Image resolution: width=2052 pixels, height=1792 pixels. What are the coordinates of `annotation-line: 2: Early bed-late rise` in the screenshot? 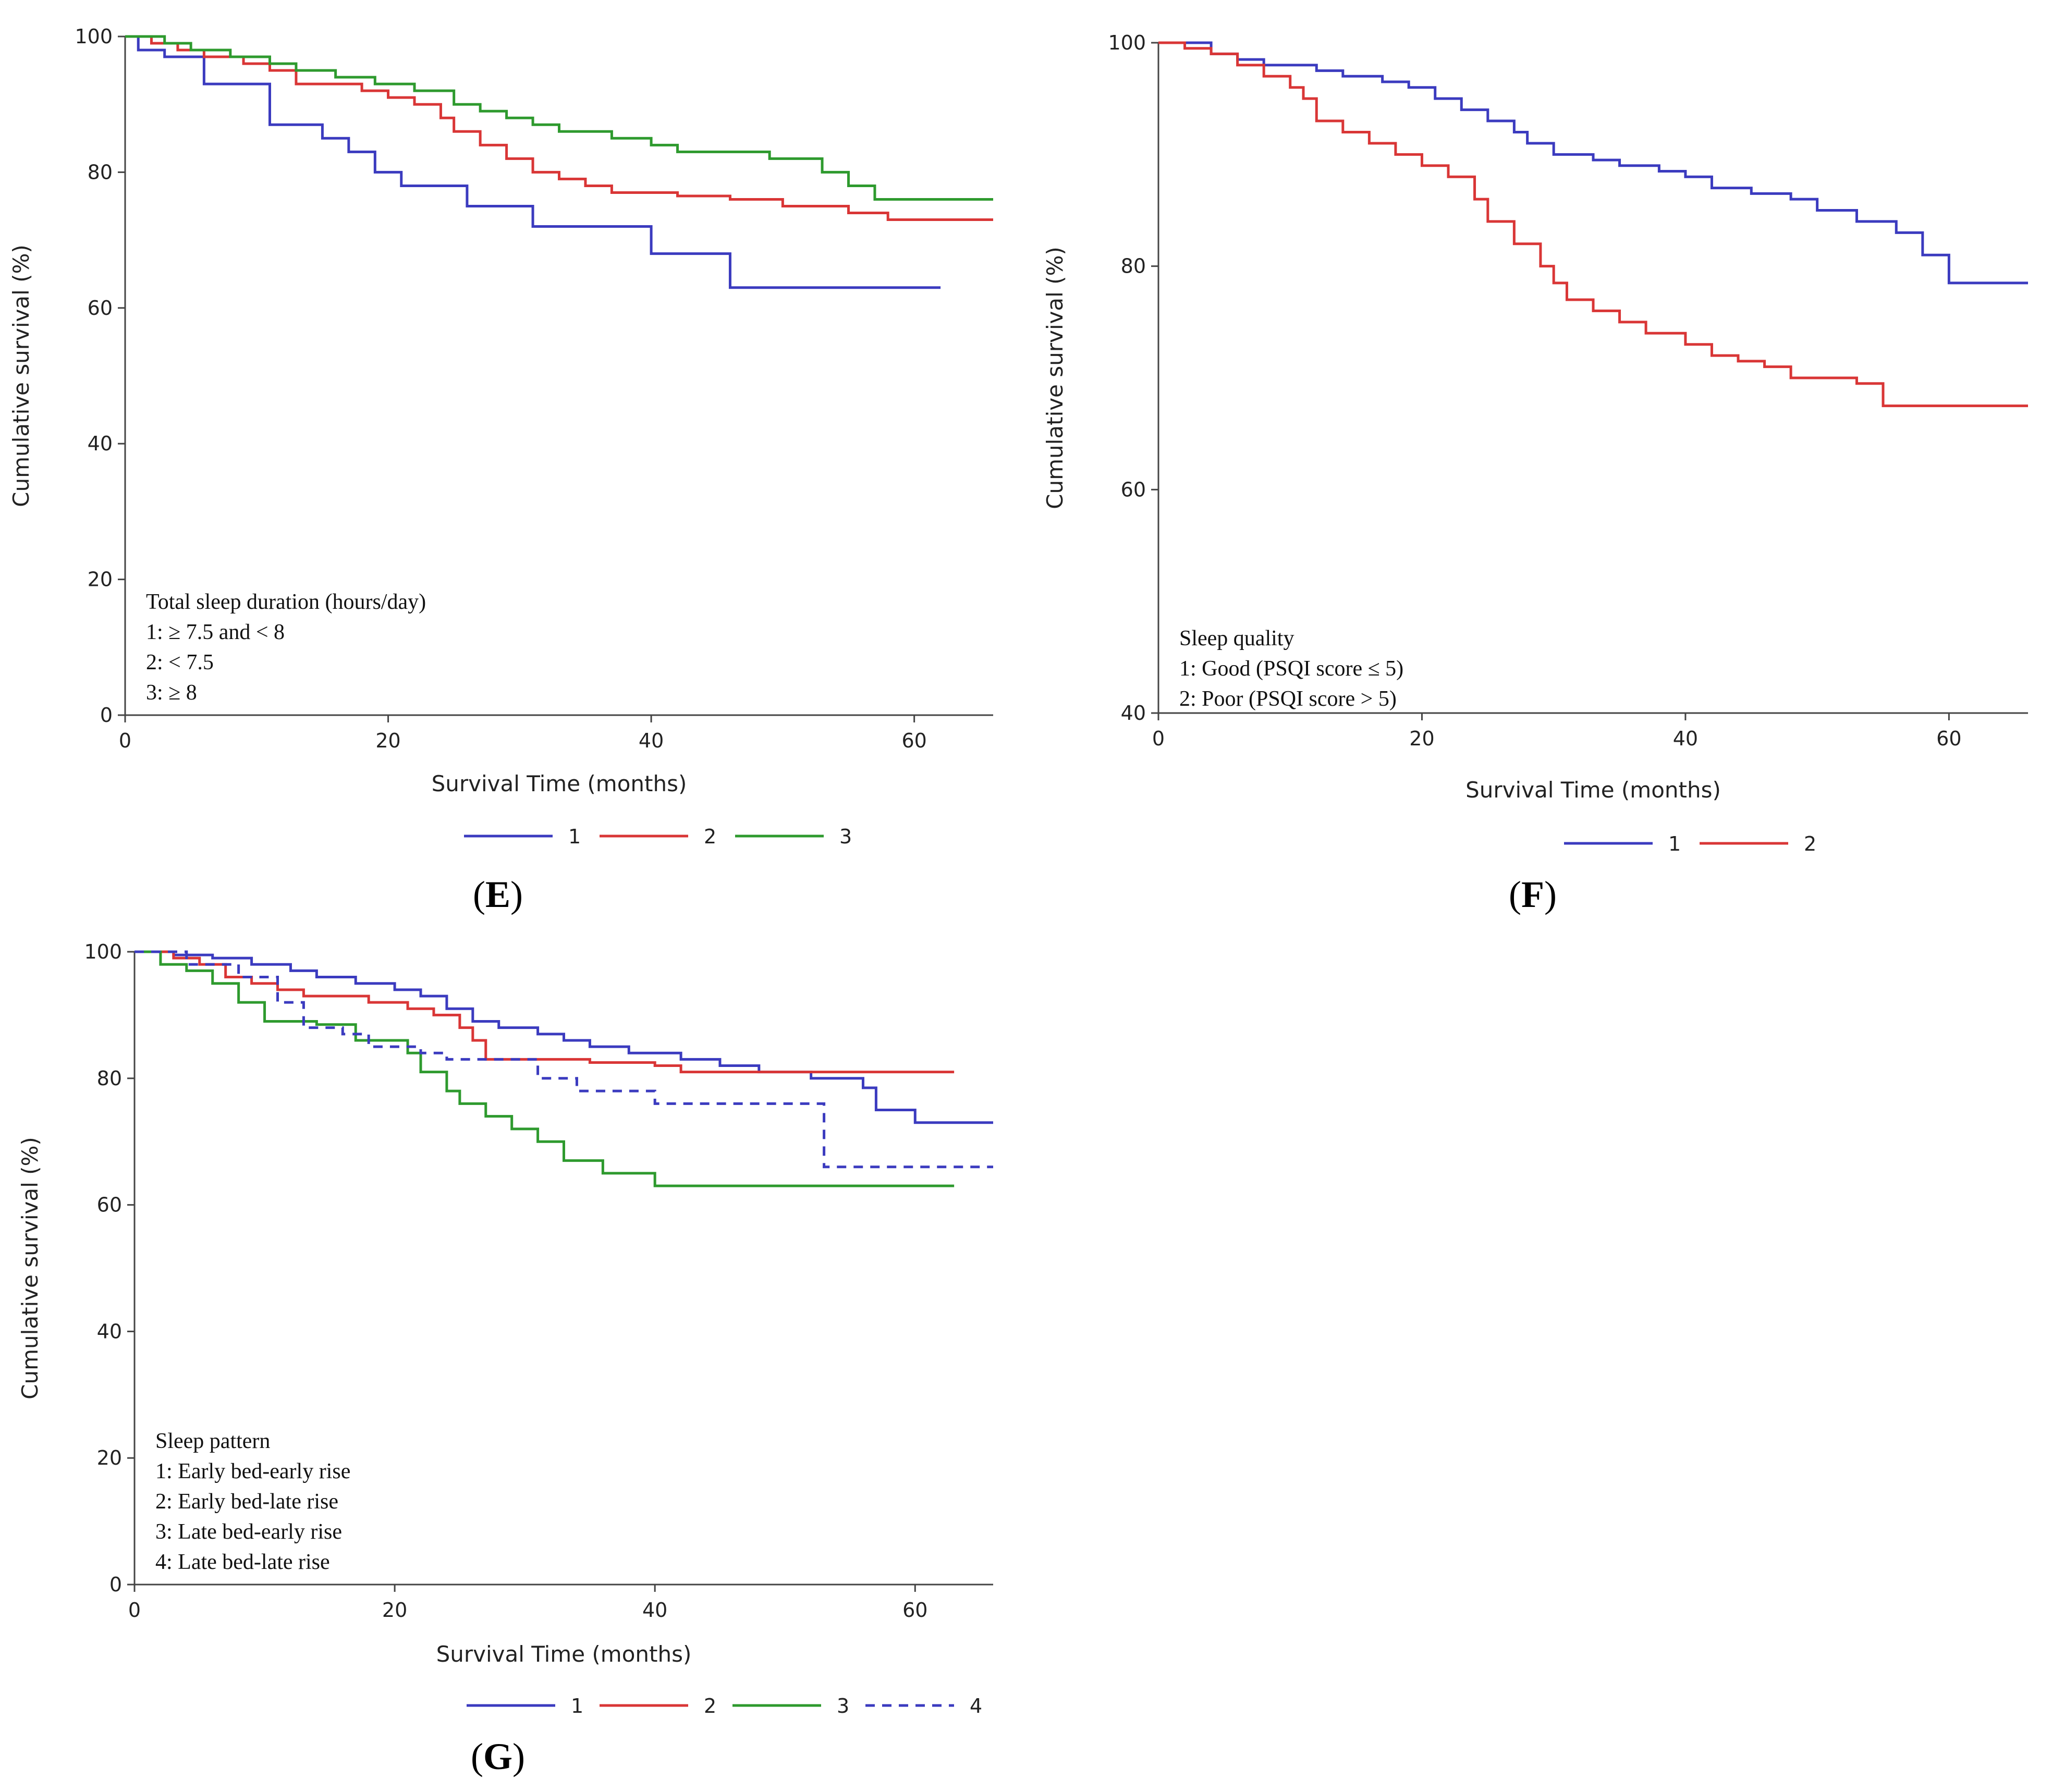 It's located at (246, 1502).